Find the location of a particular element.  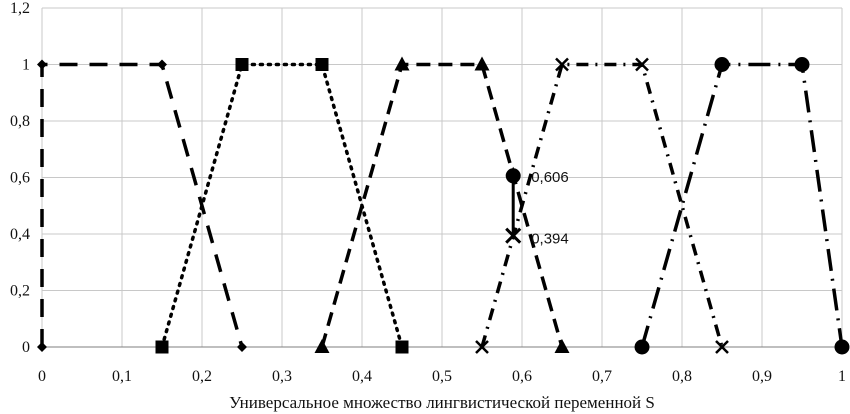

x-tick-label: 0,6 is located at coordinates (522, 376).